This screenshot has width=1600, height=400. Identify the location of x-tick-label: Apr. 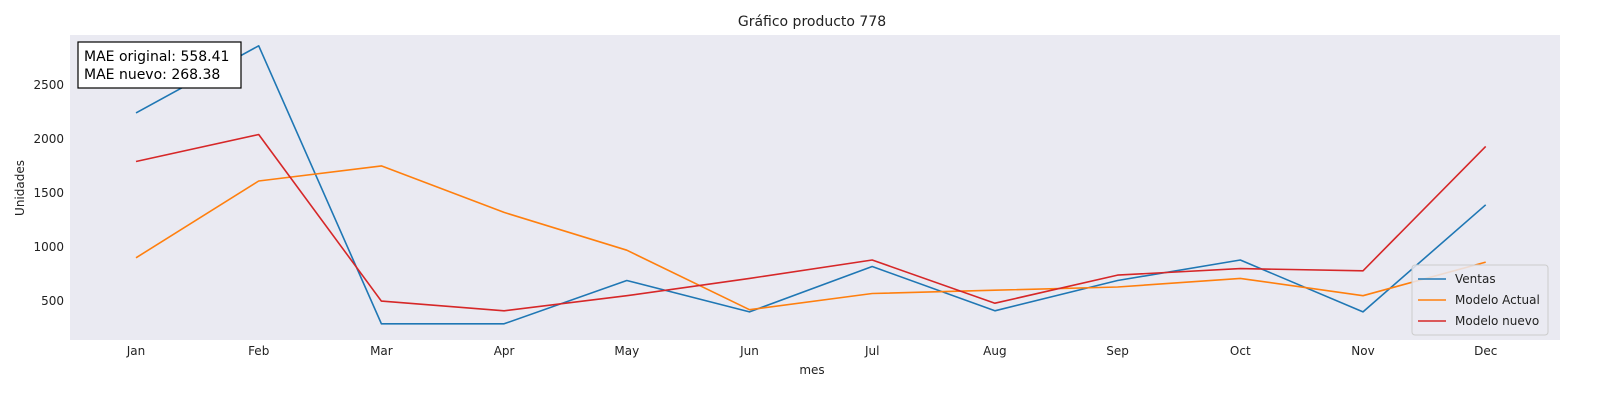
(504, 351).